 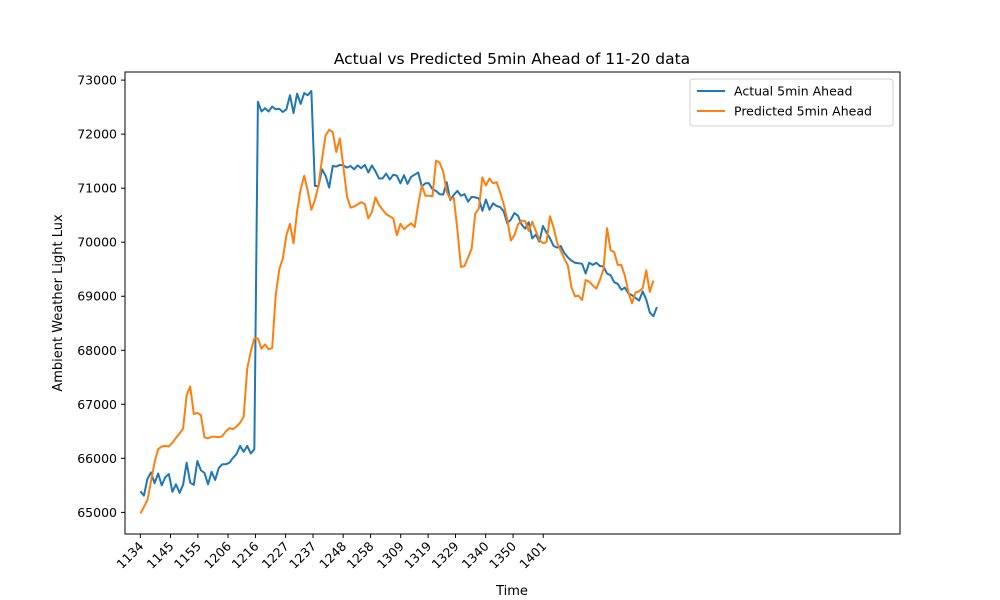 I want to click on legend: Actual 5min Ahead Predicted 5min Ahead, so click(x=791, y=102).